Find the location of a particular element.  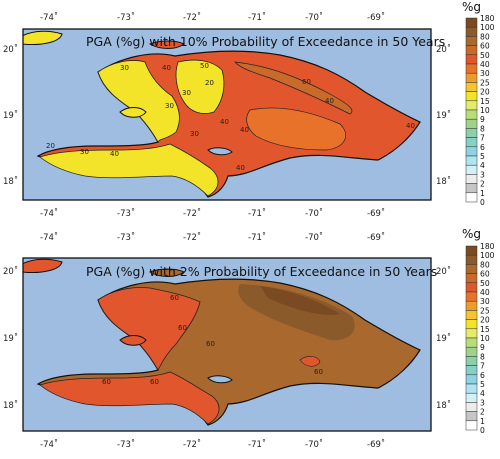

lon-ticks-top-2: -74˚ -73˚ -72˚ -71˚ -70˚ -69˚ is located at coordinates (212, 237).